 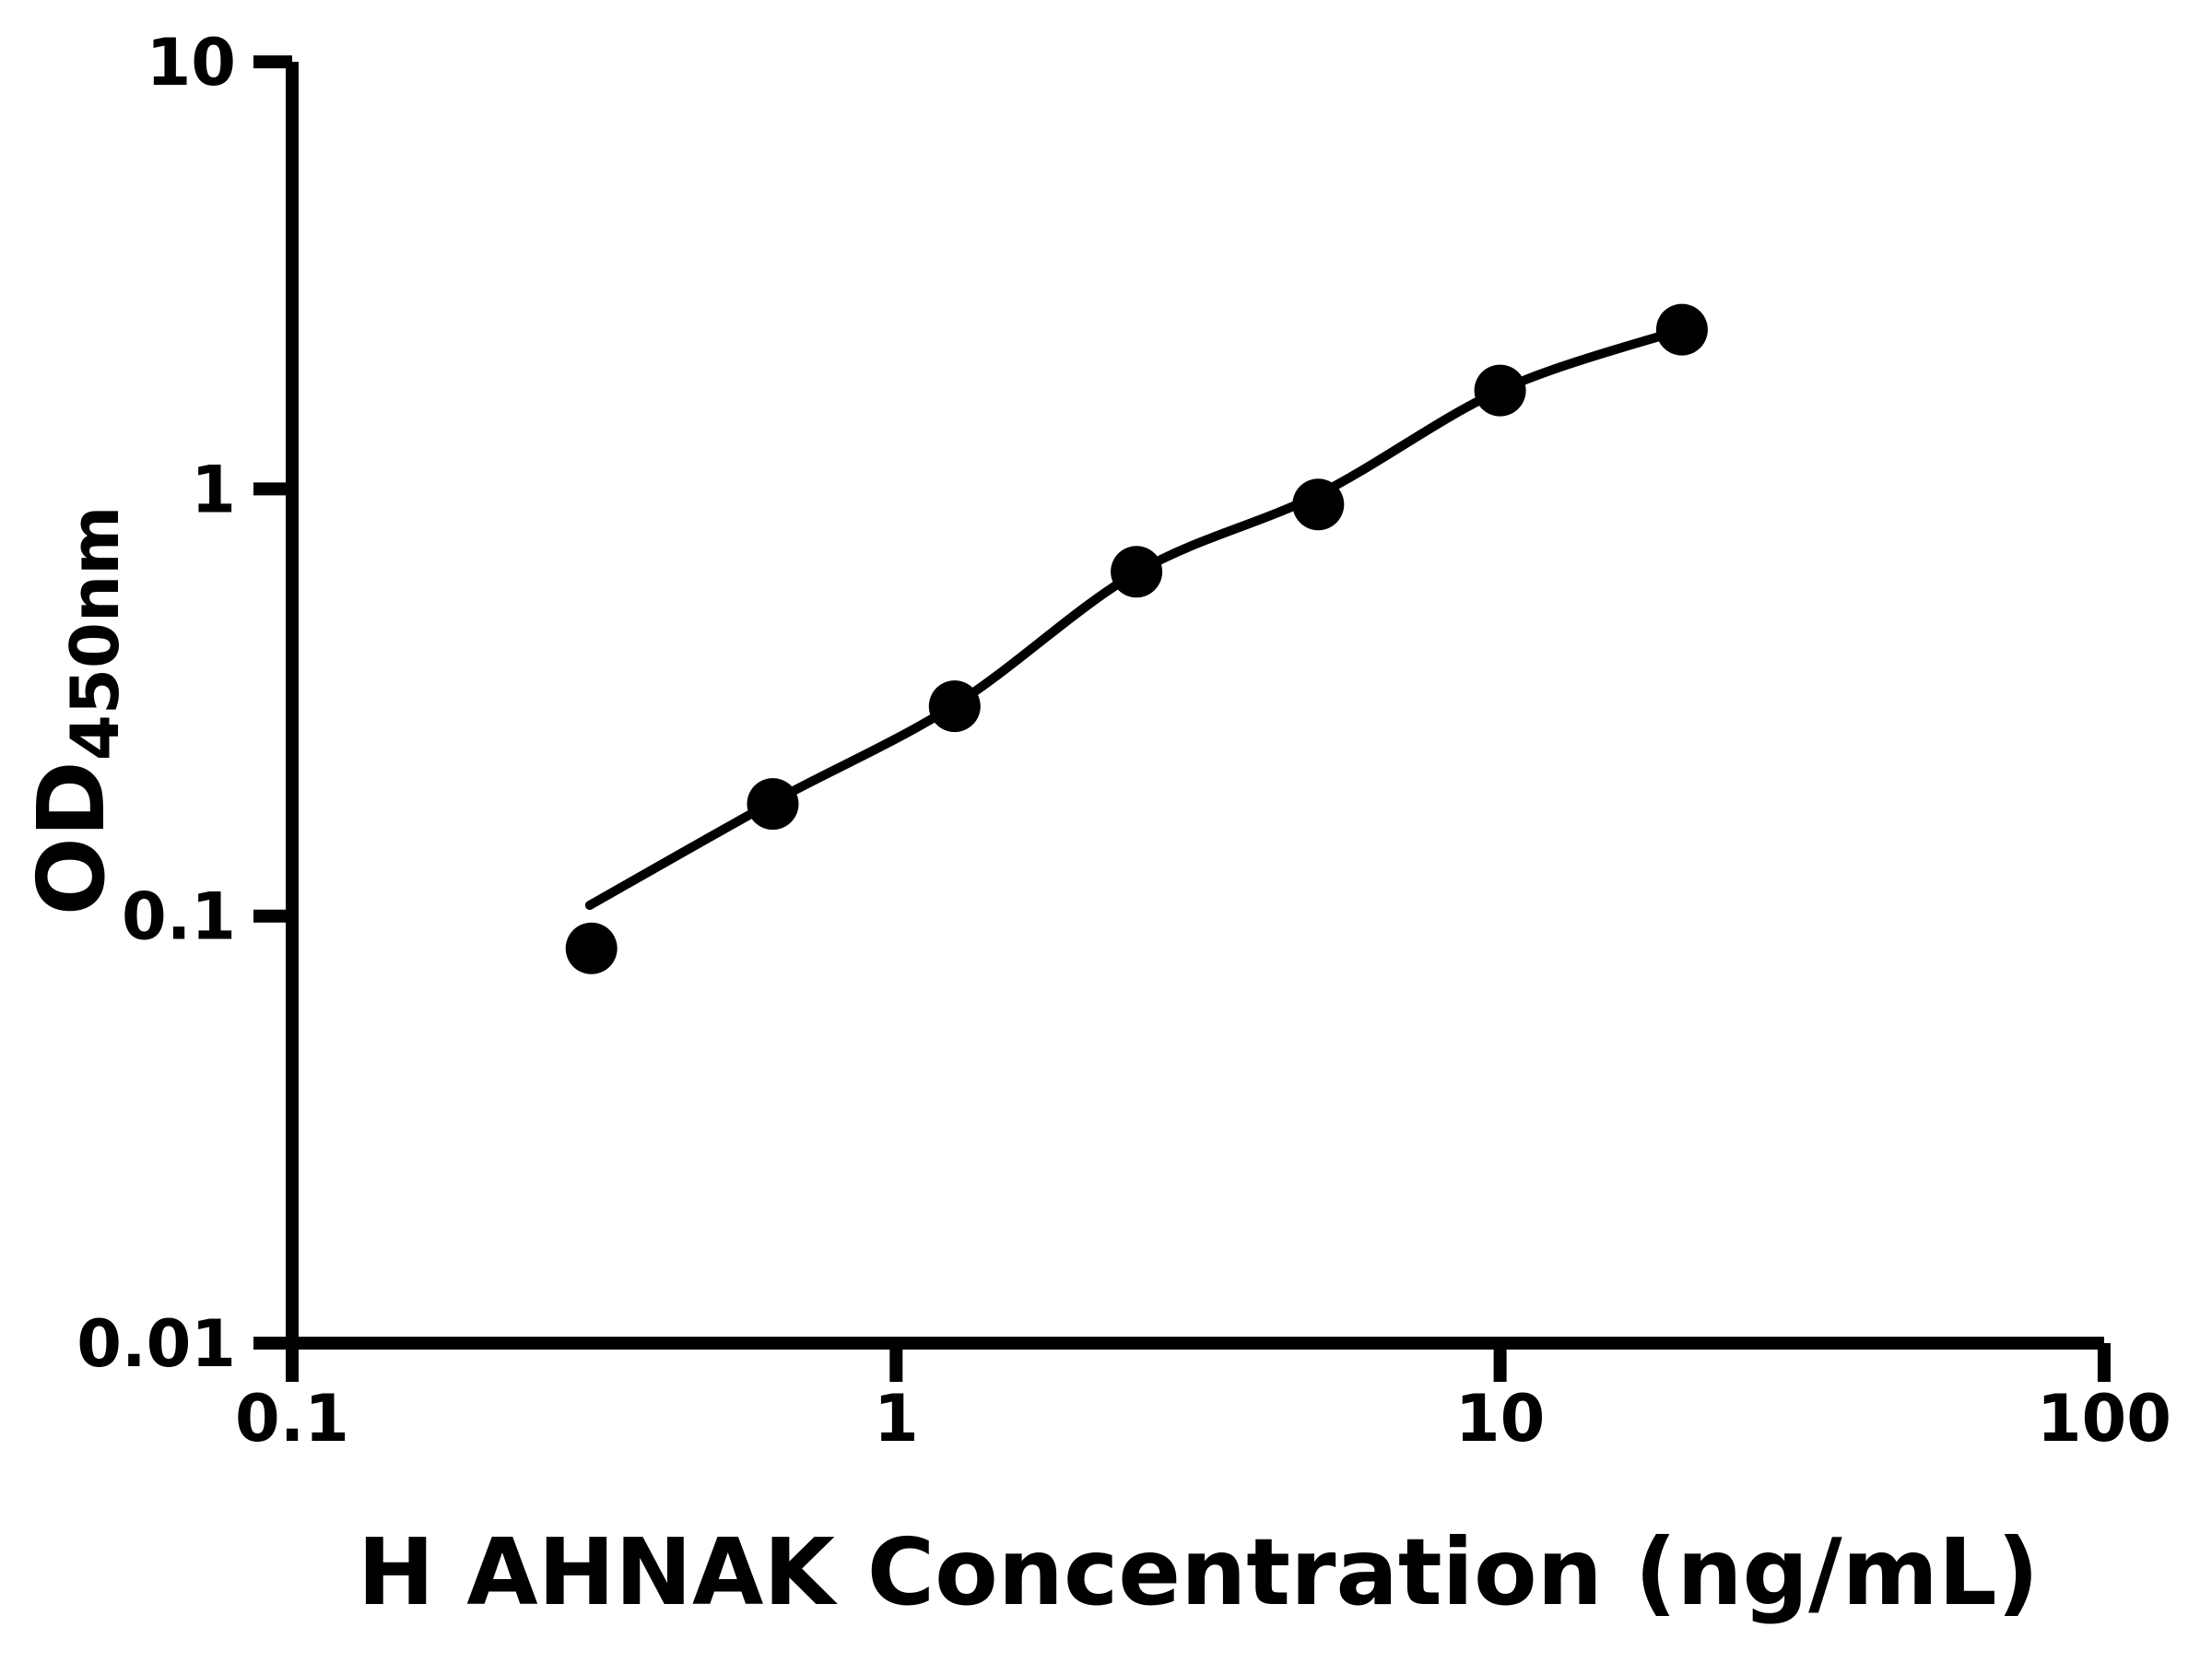 What do you see at coordinates (896, 1419) in the screenshot?
I see `x-tick-label: 1` at bounding box center [896, 1419].